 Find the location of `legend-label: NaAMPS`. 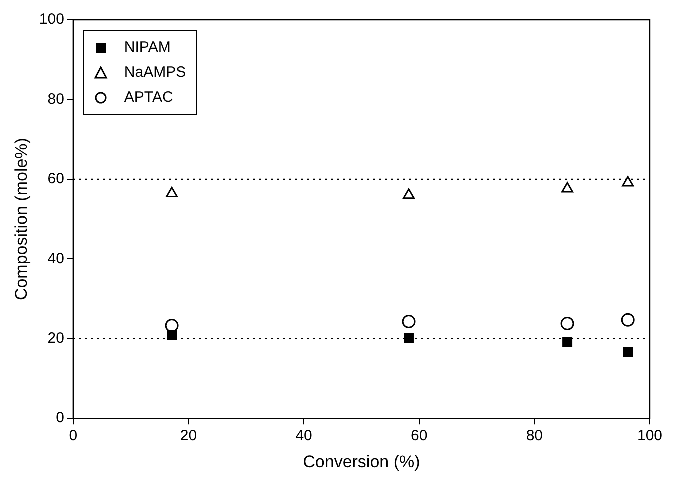

legend-label: NaAMPS is located at coordinates (155, 72).